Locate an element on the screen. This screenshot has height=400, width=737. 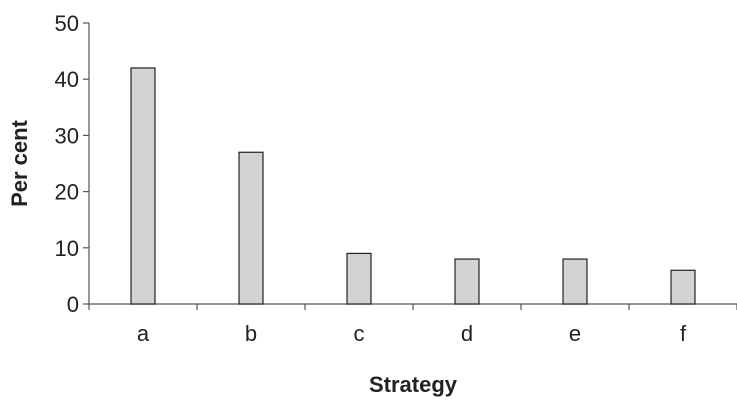
x-tick-label: a is located at coordinates (143, 333).